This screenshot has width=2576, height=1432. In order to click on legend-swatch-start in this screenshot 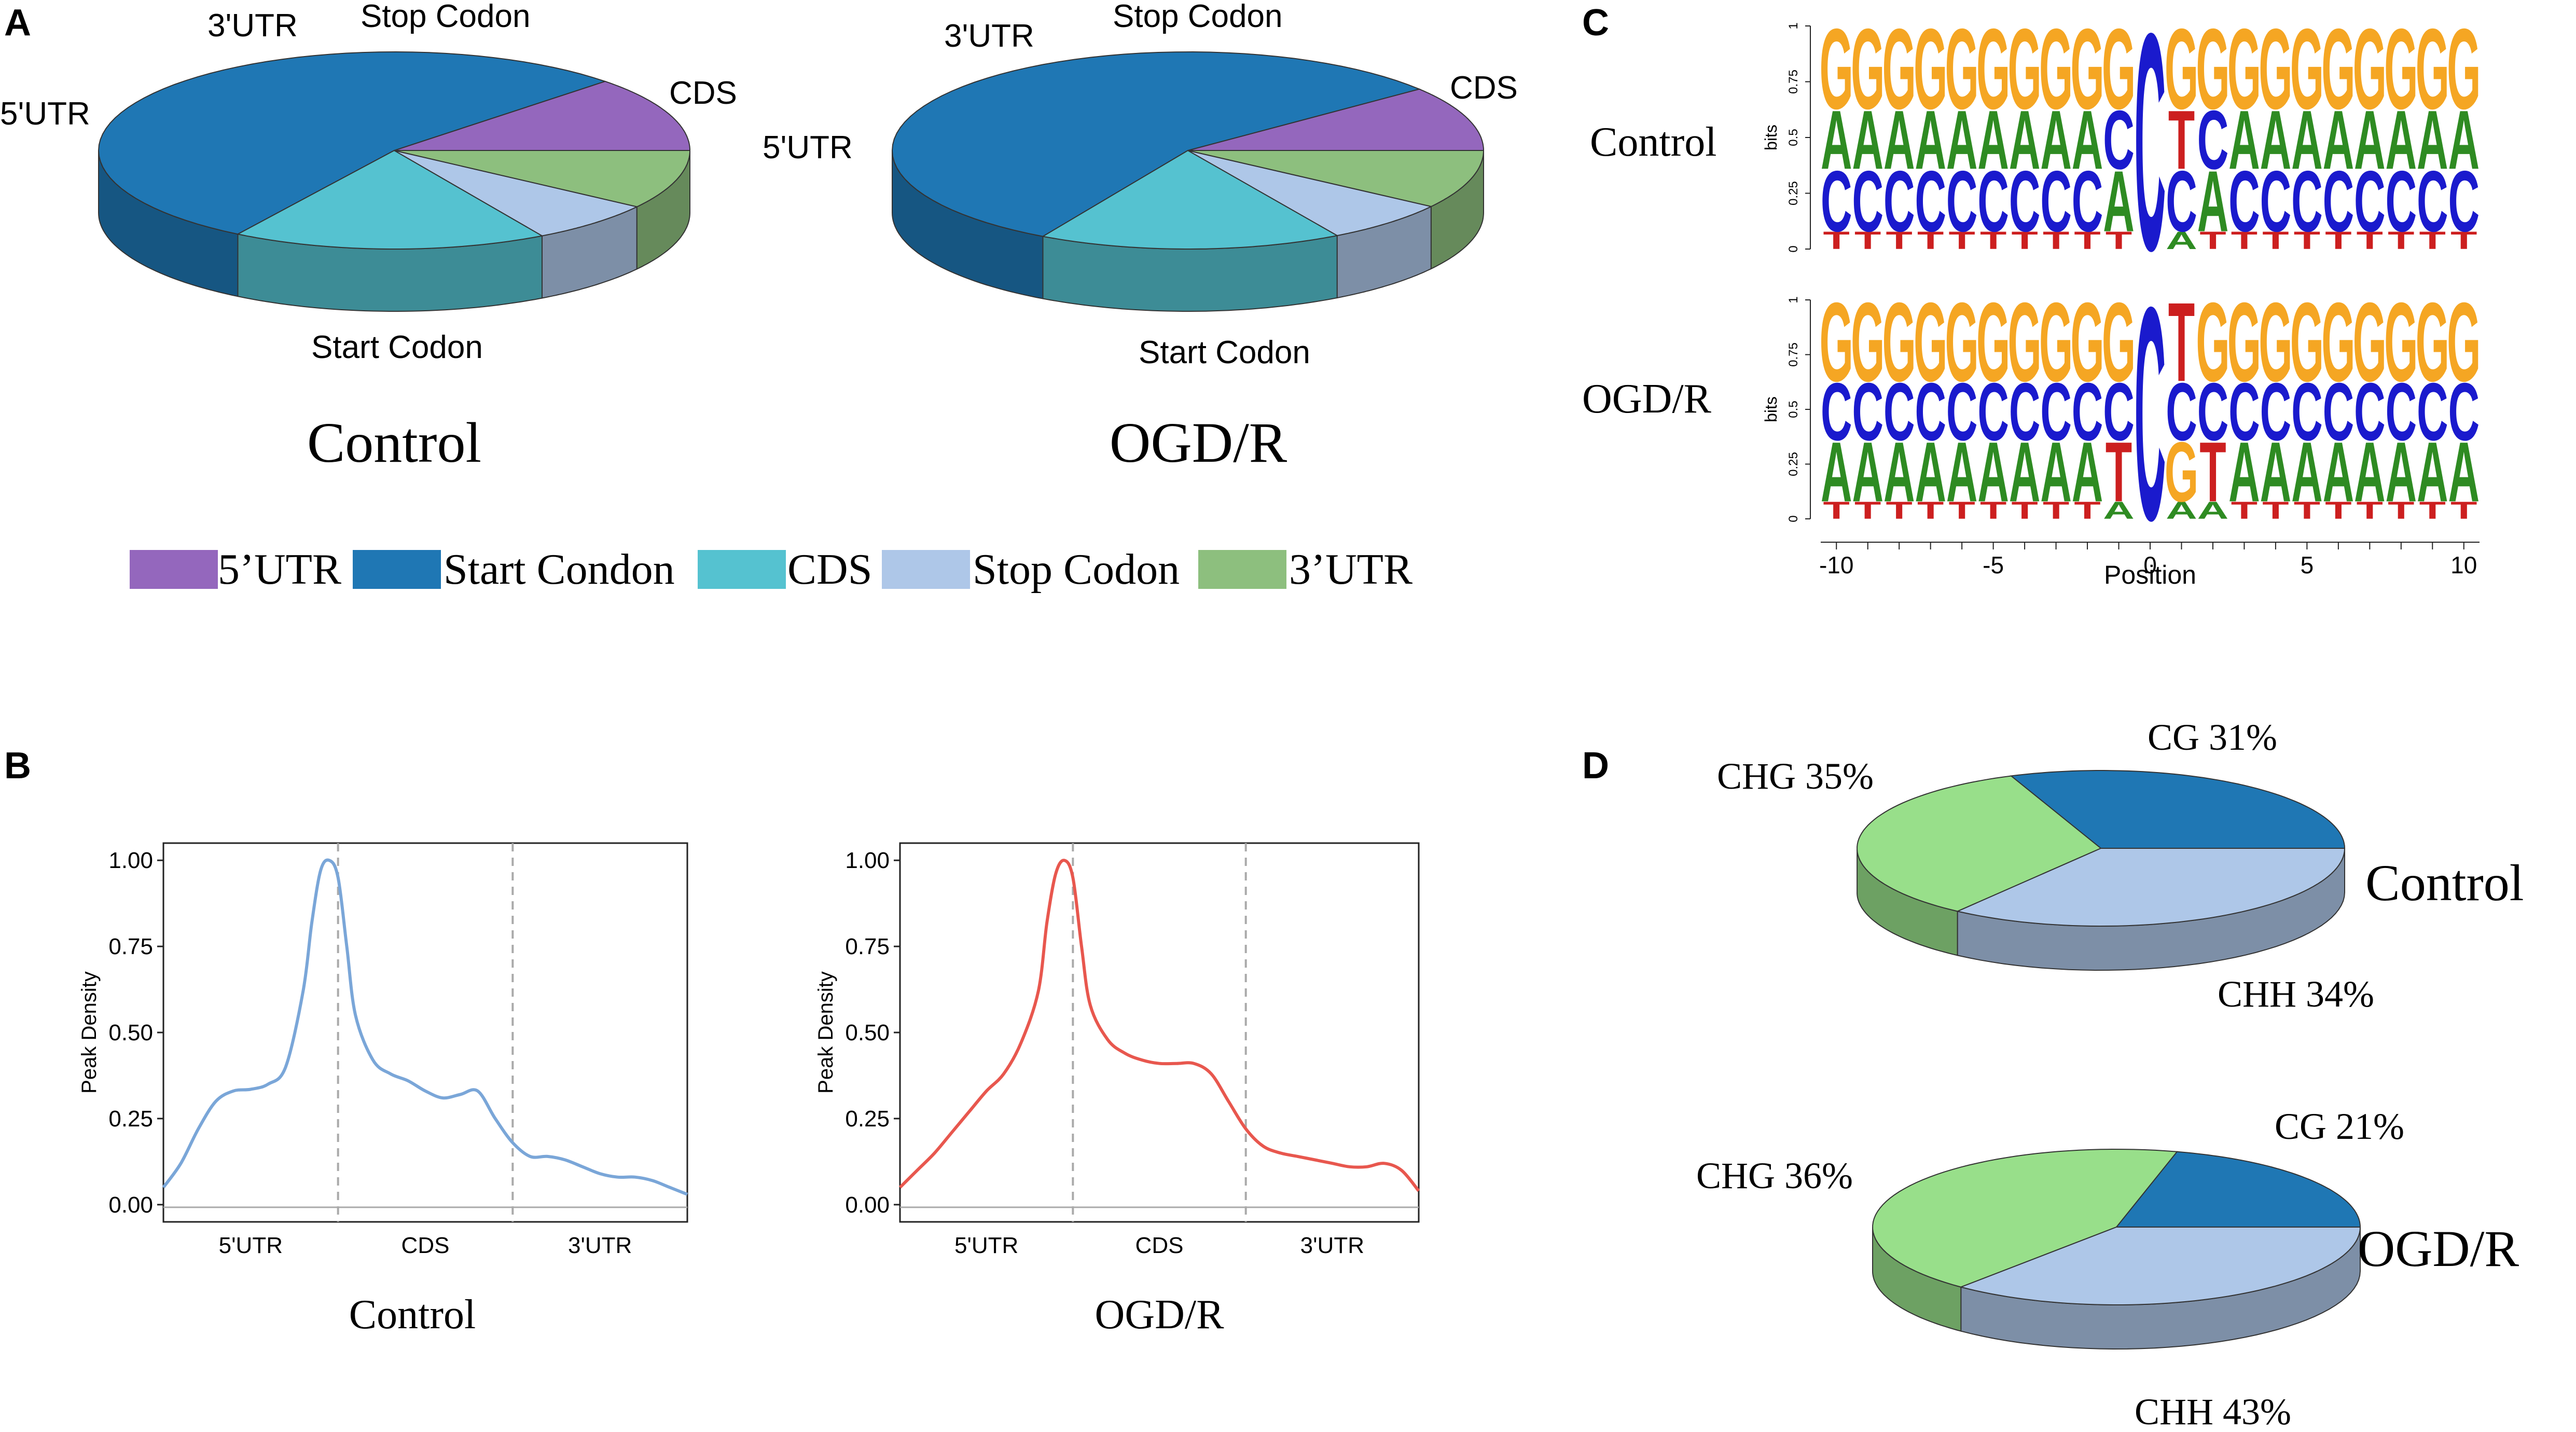, I will do `click(397, 569)`.